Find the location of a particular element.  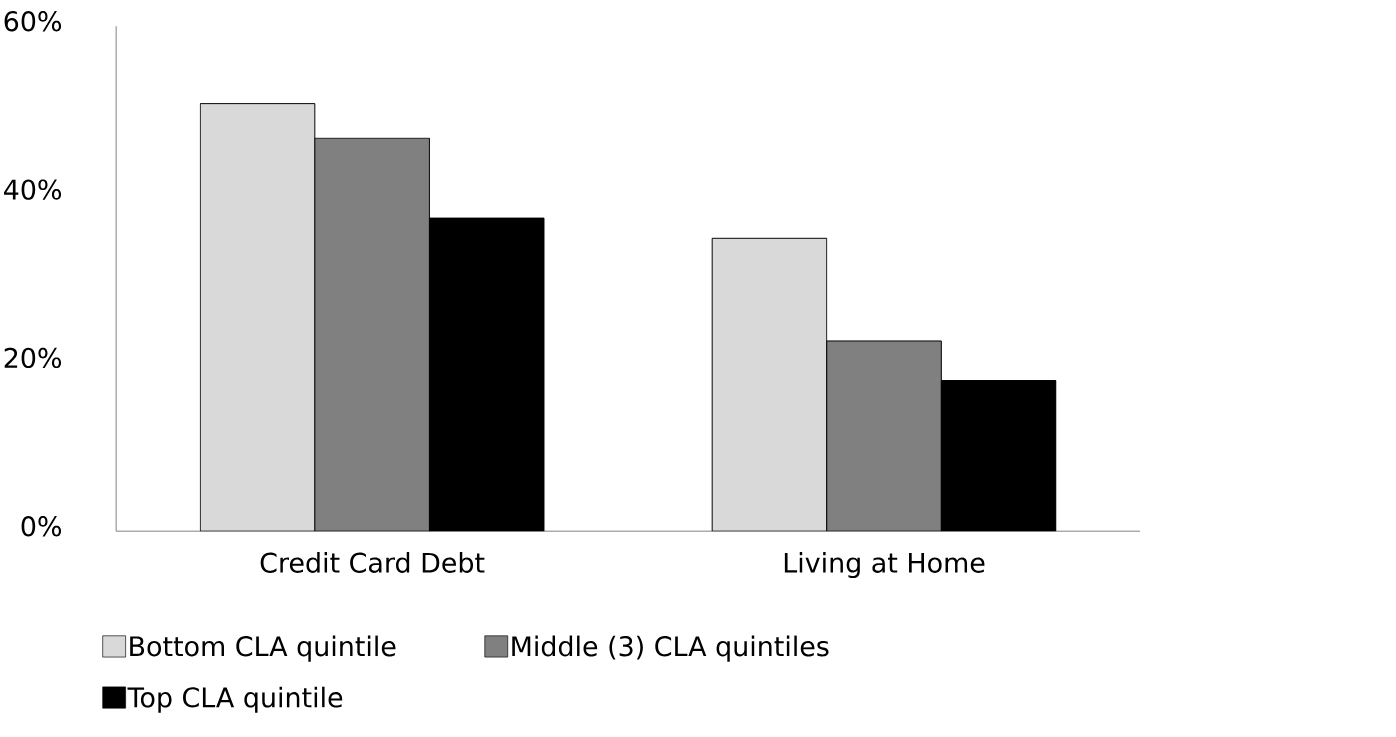

y-tick-label: 0% is located at coordinates (41, 526).